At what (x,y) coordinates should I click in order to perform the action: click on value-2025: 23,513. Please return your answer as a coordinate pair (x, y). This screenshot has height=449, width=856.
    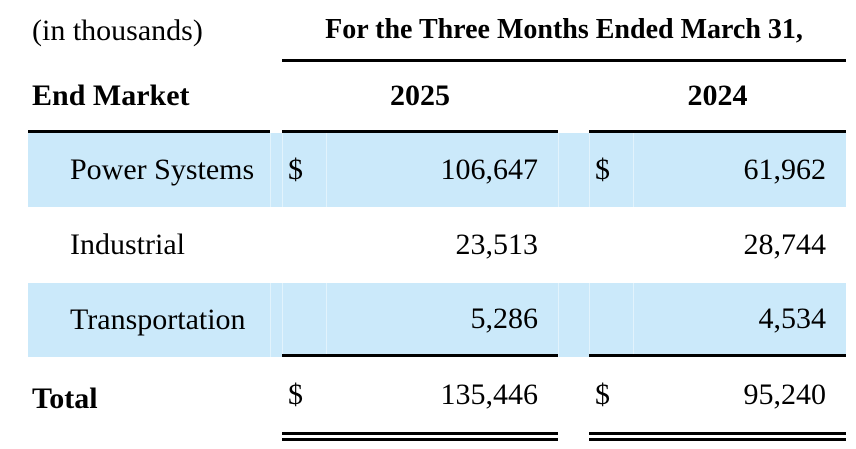
    Looking at the image, I should click on (497, 244).